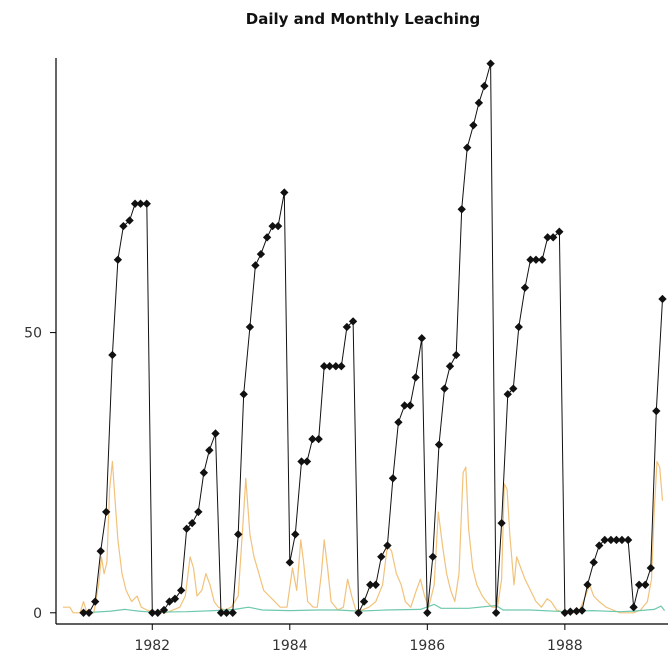 Image resolution: width=670 pixels, height=668 pixels. I want to click on x-tick-label: 1984, so click(290, 646).